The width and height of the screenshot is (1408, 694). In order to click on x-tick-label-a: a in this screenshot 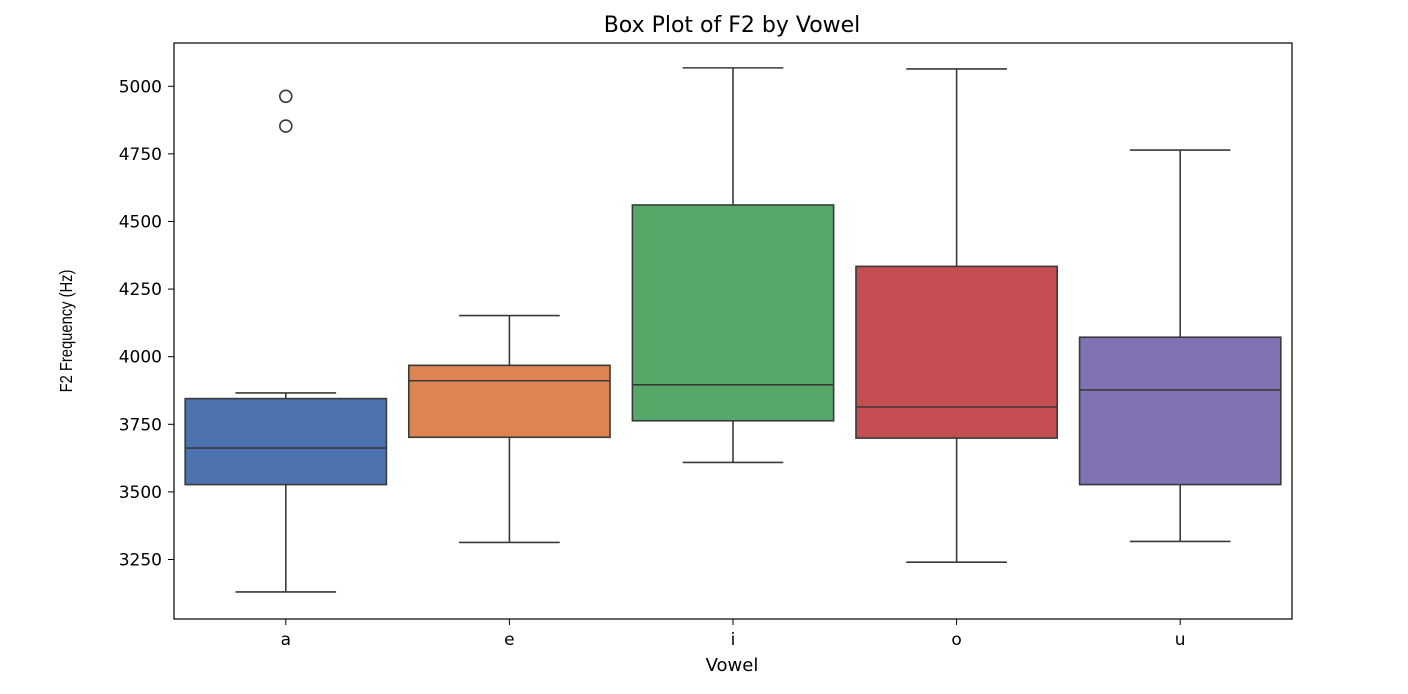, I will do `click(286, 640)`.